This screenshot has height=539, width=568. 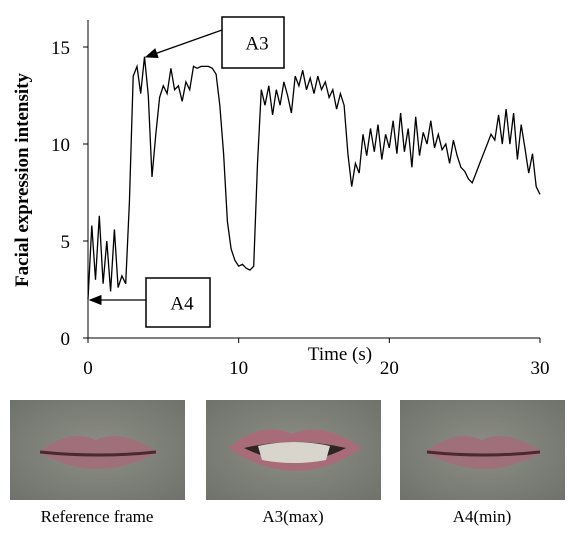 What do you see at coordinates (183, 43) in the screenshot?
I see `annotation-arrow` at bounding box center [183, 43].